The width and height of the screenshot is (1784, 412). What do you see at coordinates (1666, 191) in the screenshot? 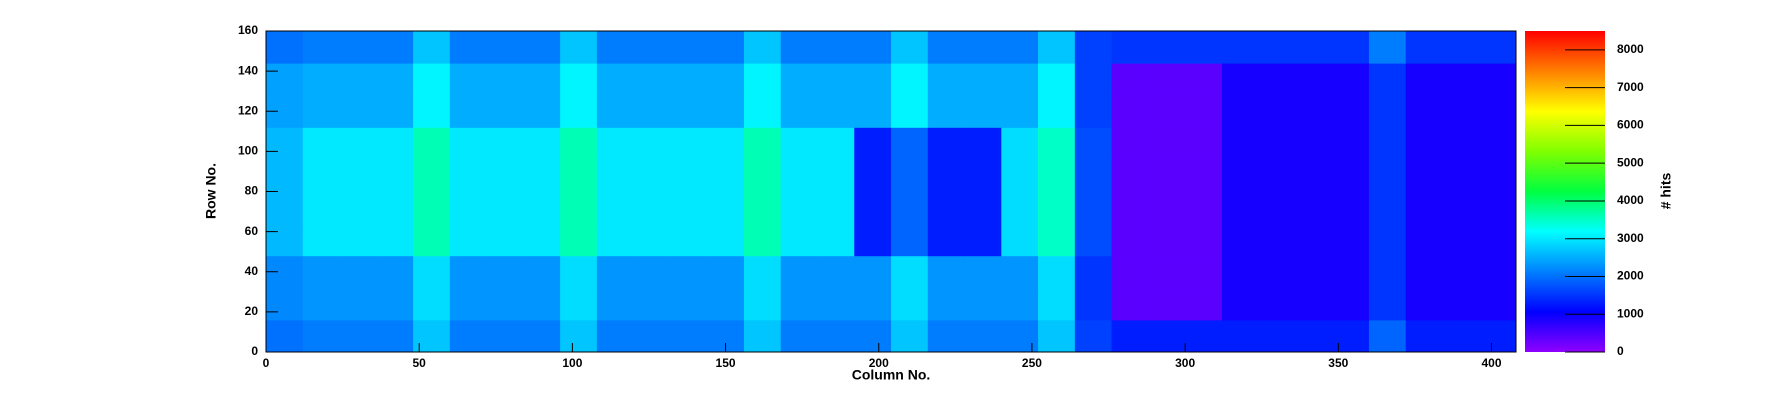
I see `colorbar-title: # hits` at bounding box center [1666, 191].